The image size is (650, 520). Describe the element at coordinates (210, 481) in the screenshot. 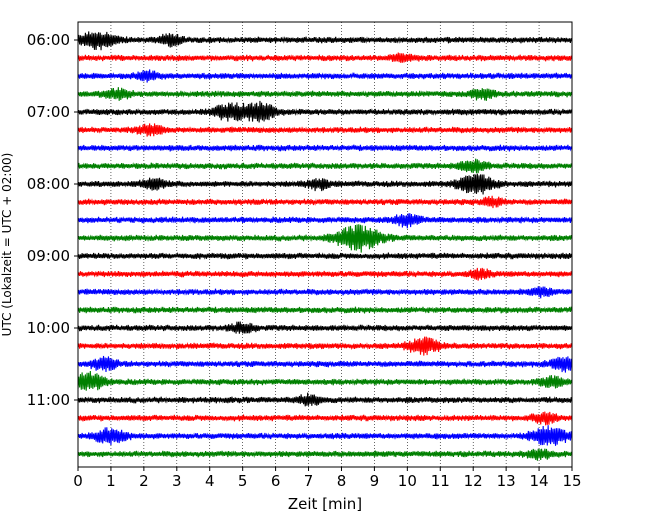

I see `x-tick-label: 4` at that location.